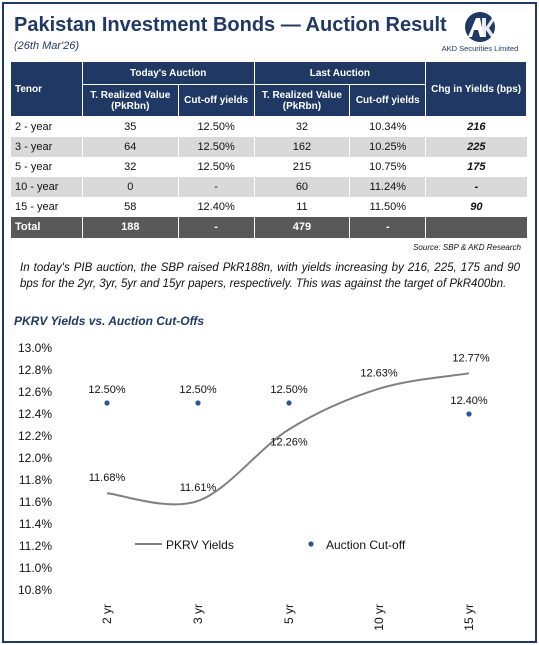 Image resolution: width=539 pixels, height=645 pixels. What do you see at coordinates (289, 614) in the screenshot?
I see `x-tick-label: 5 yr` at bounding box center [289, 614].